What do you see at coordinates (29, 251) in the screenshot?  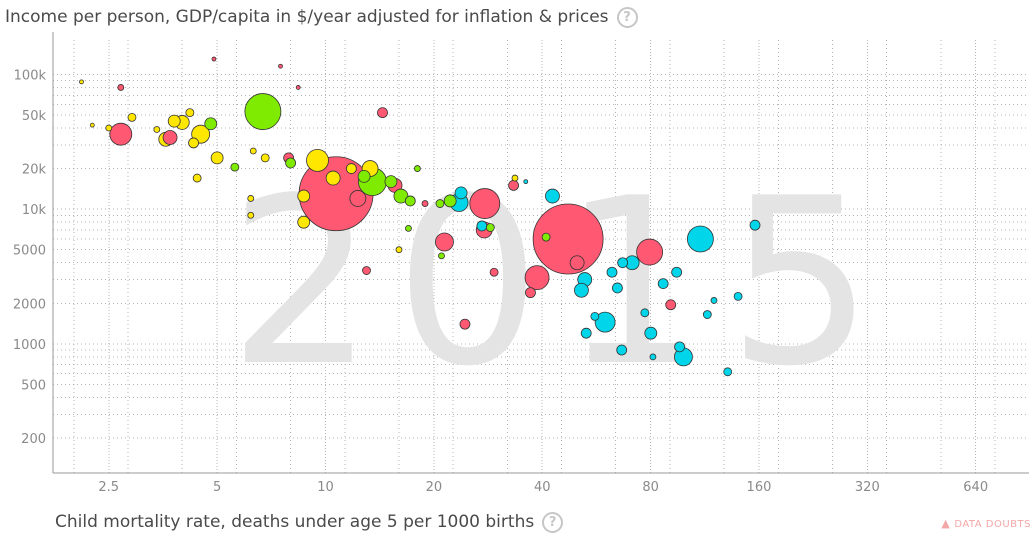 I see `y-tick-label: 5000` at bounding box center [29, 251].